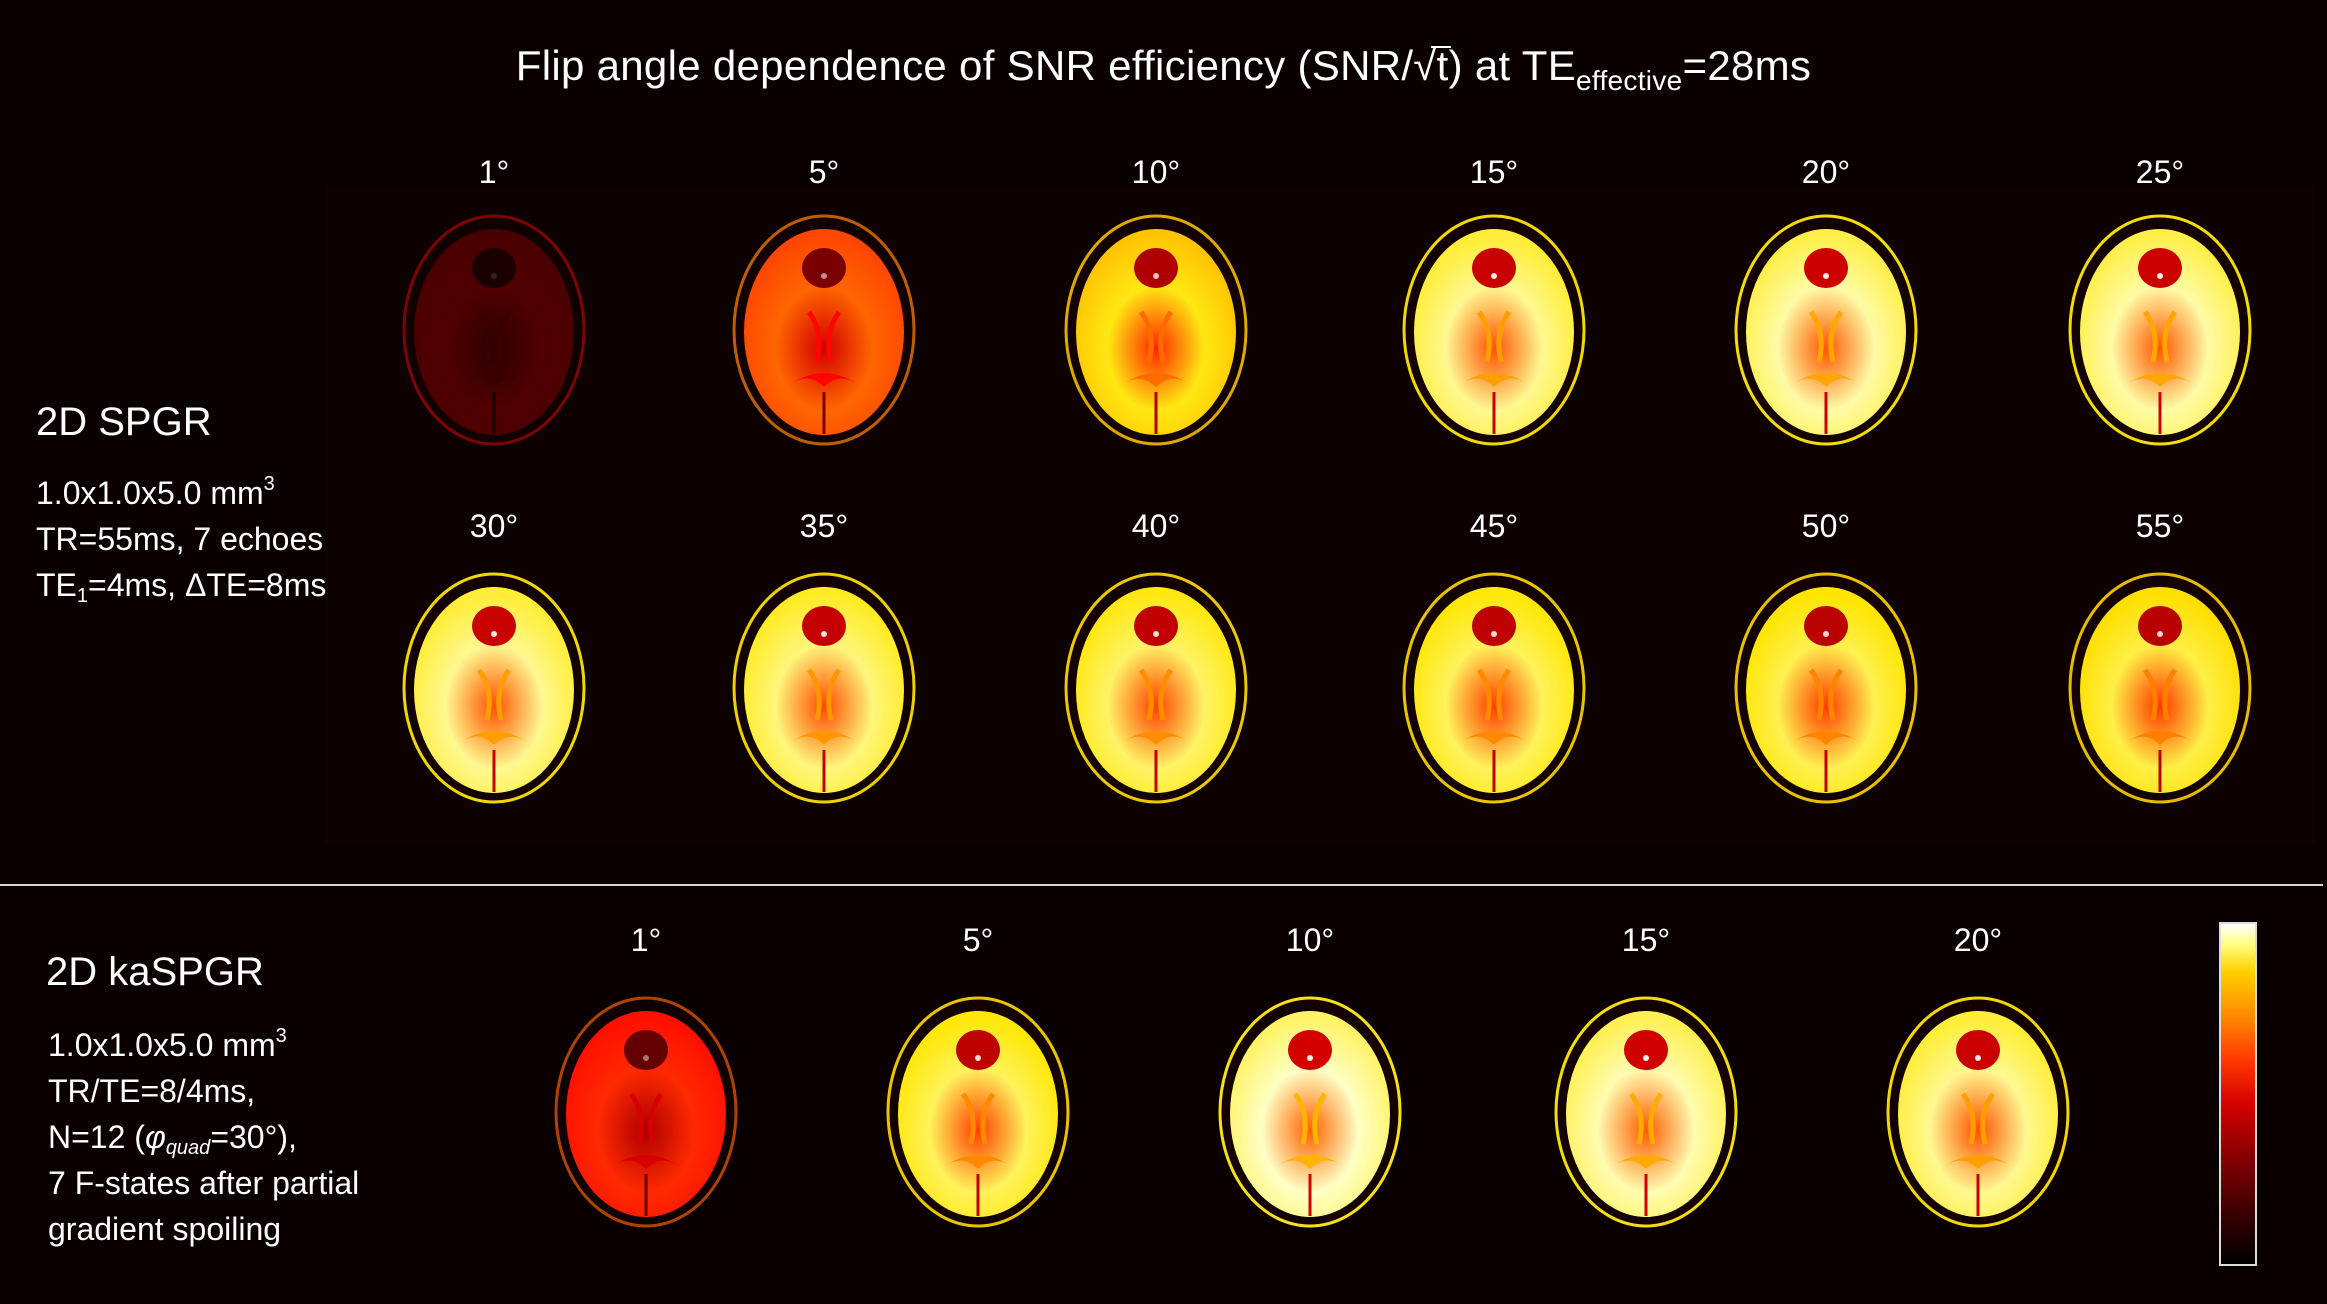  What do you see at coordinates (155, 1137) in the screenshot?
I see `kaspgr-phi: φ` at bounding box center [155, 1137].